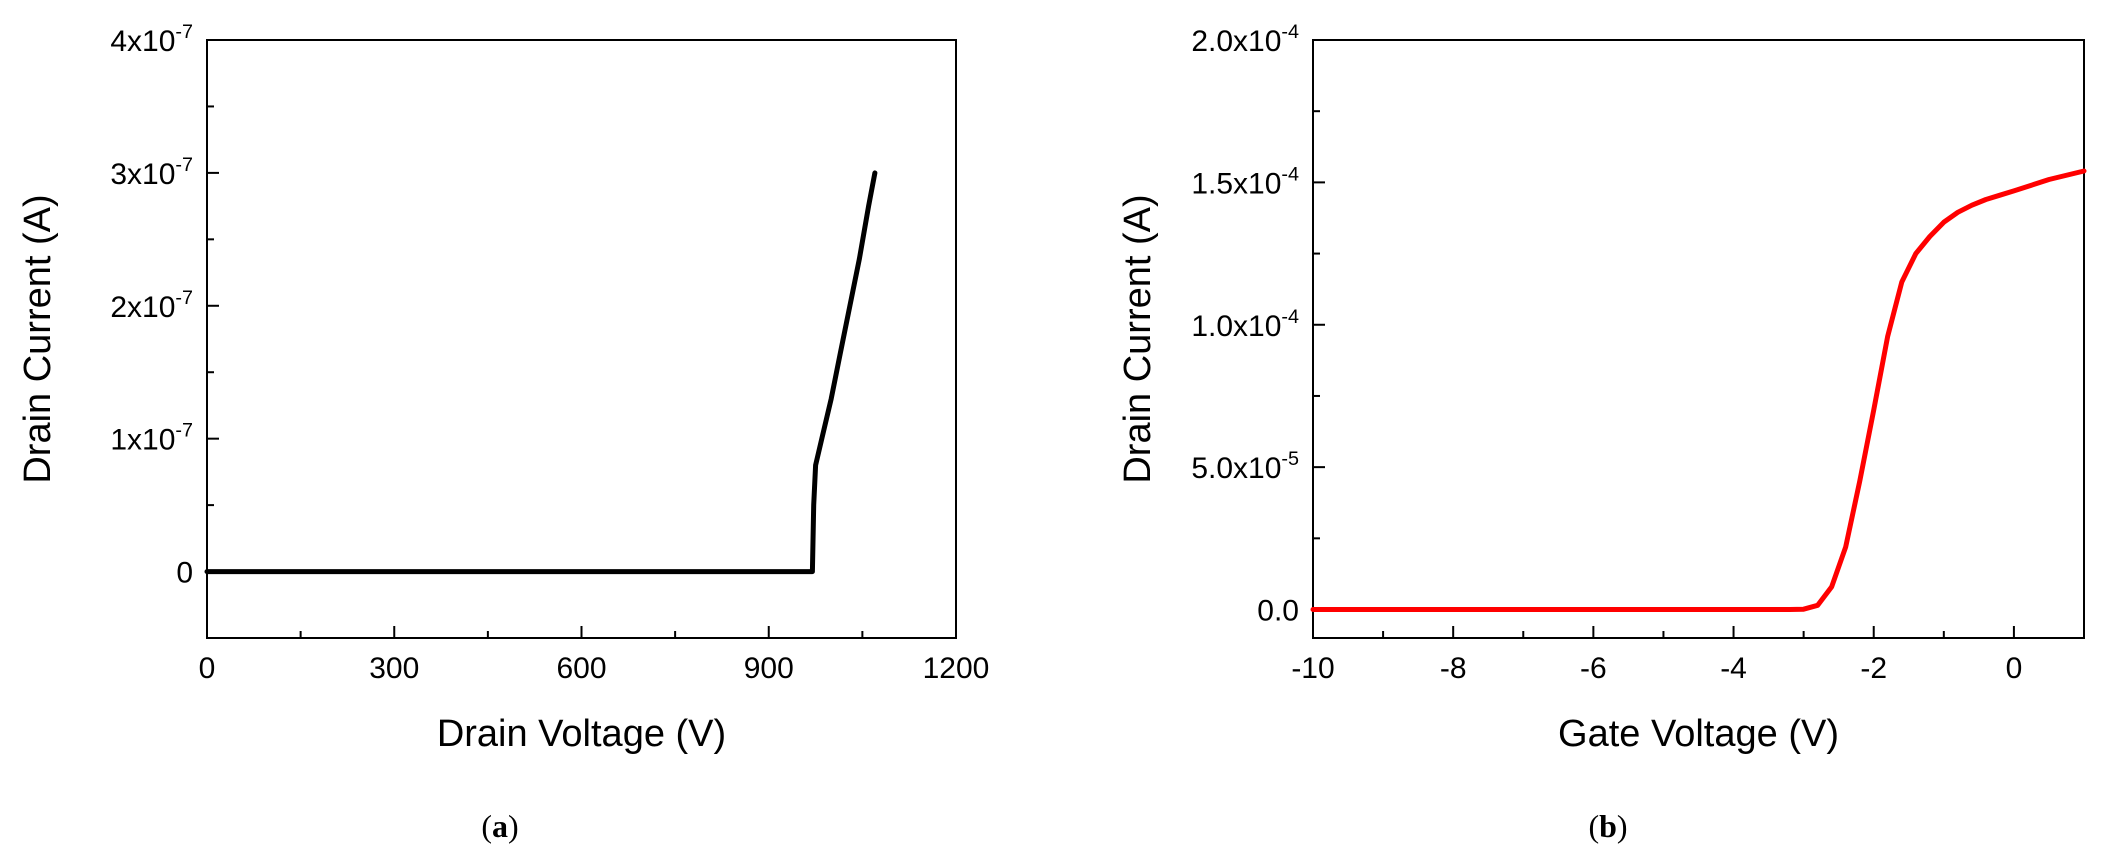 Image resolution: width=2108 pixels, height=866 pixels. What do you see at coordinates (151, 438) in the screenshot?
I see `y-tick-label: 1x10⁻⁷` at bounding box center [151, 438].